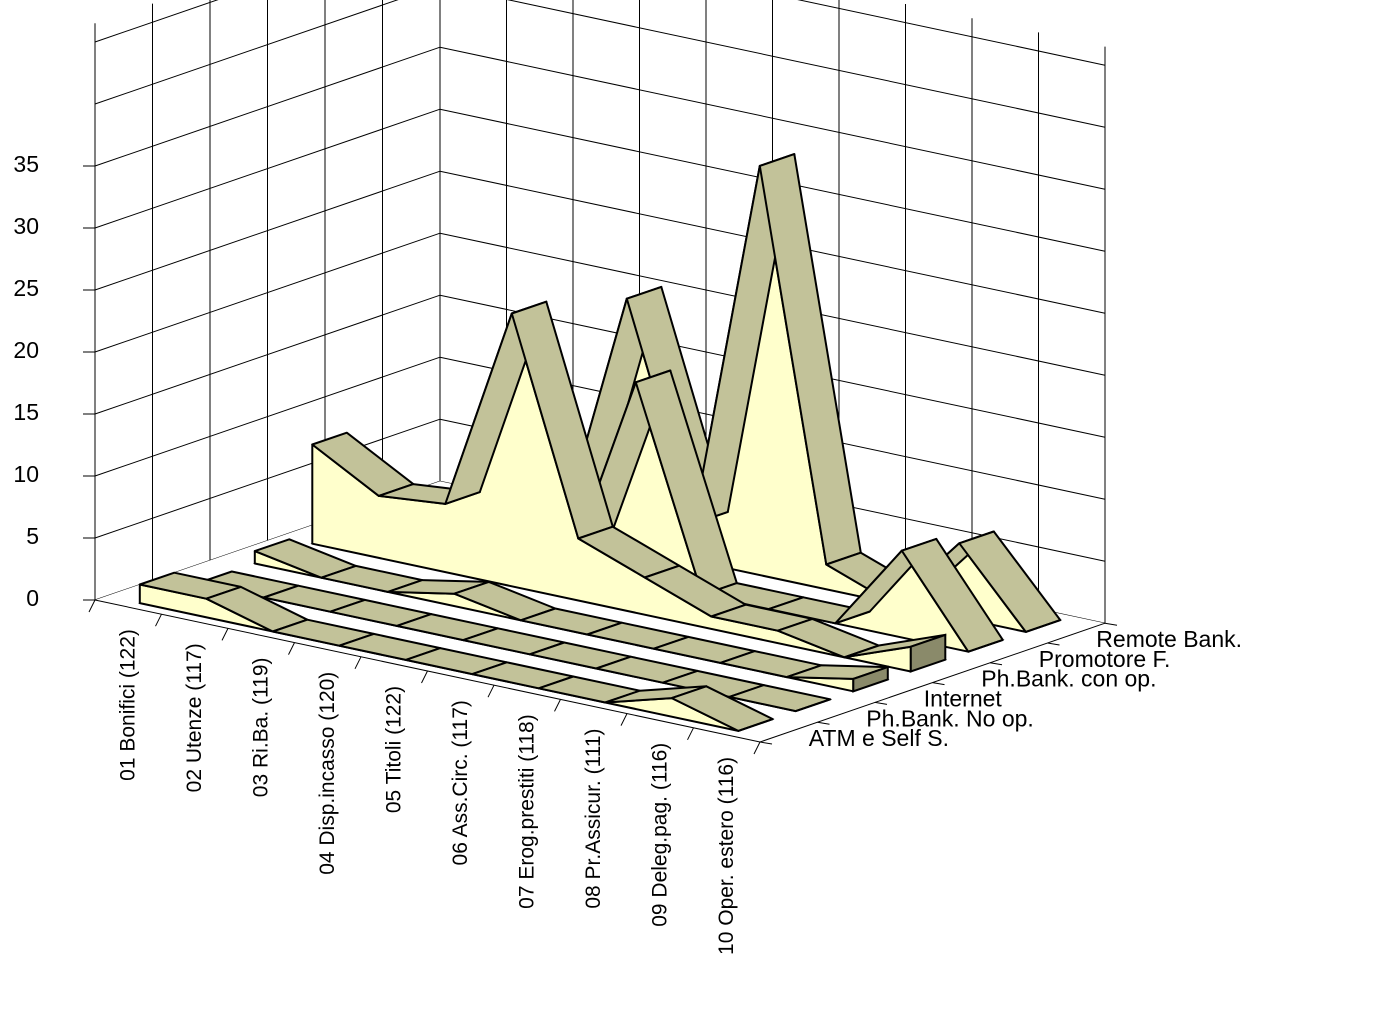 Image resolution: width=1377 pixels, height=1023 pixels. I want to click on series-label: Internet, so click(963, 699).